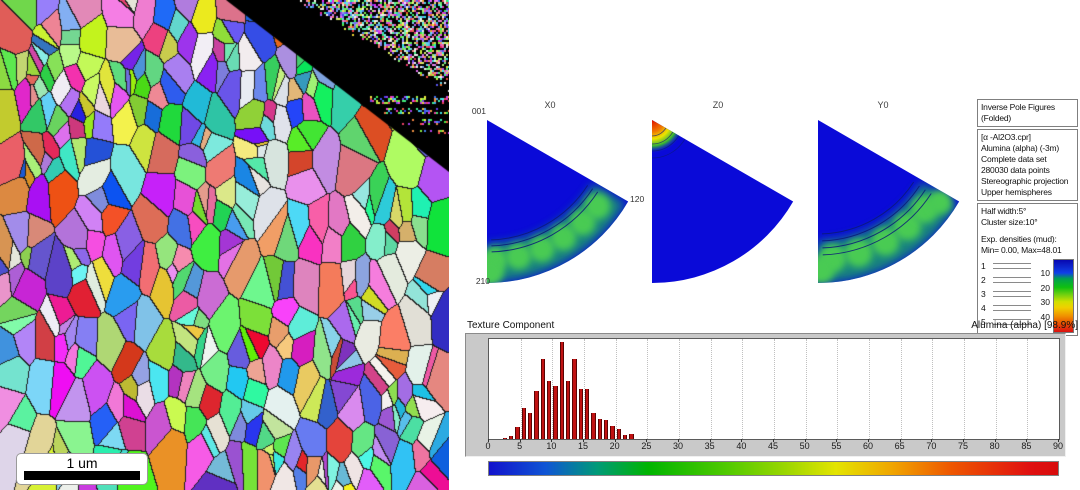 This screenshot has height=490, width=1080. Describe the element at coordinates (1045, 272) in the screenshot. I see `legend-colorbar-tick: 10` at that location.